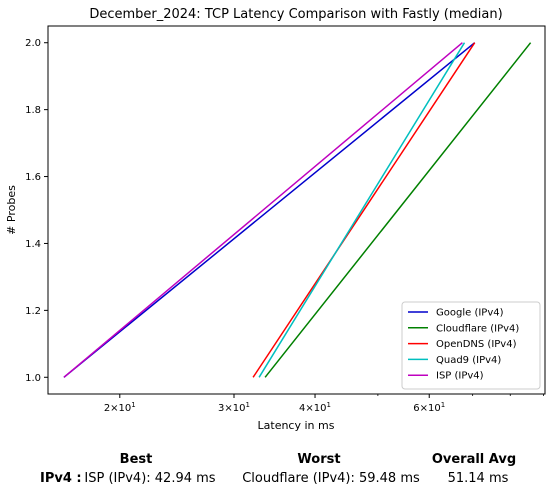 The width and height of the screenshot is (551, 494). Describe the element at coordinates (468, 360) in the screenshot. I see `legend-label-3: Quad9 (IPv4)` at that location.